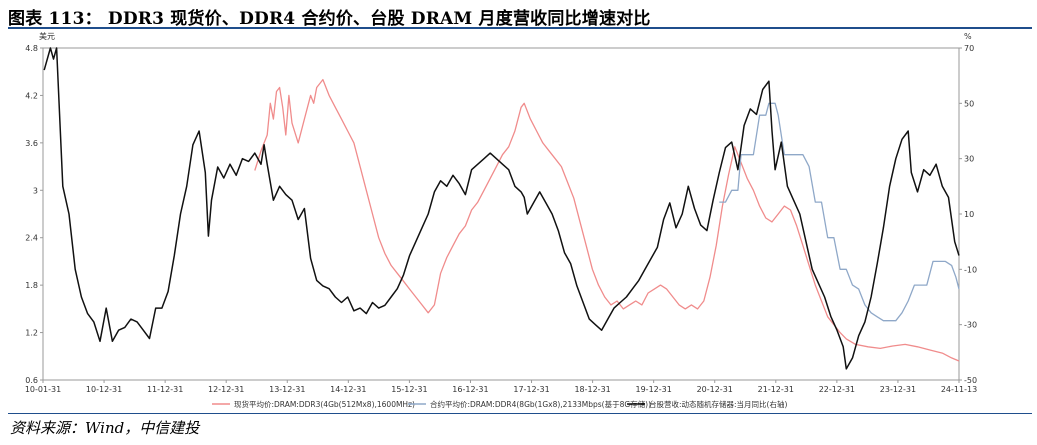  Describe the element at coordinates (31, 380) in the screenshot. I see `left-tick-label: 0.6` at that location.